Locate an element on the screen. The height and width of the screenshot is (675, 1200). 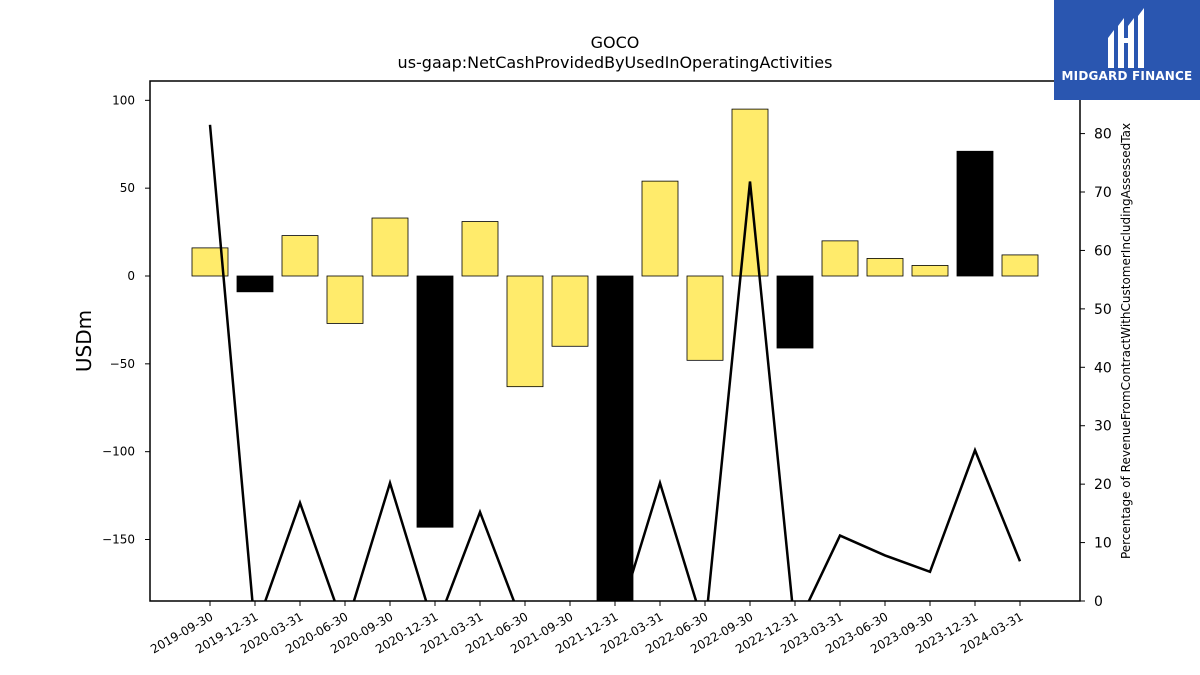
y-axis-right: 0 10 20 30 40 50 60 70 80 is located at coordinates (1096, 368).